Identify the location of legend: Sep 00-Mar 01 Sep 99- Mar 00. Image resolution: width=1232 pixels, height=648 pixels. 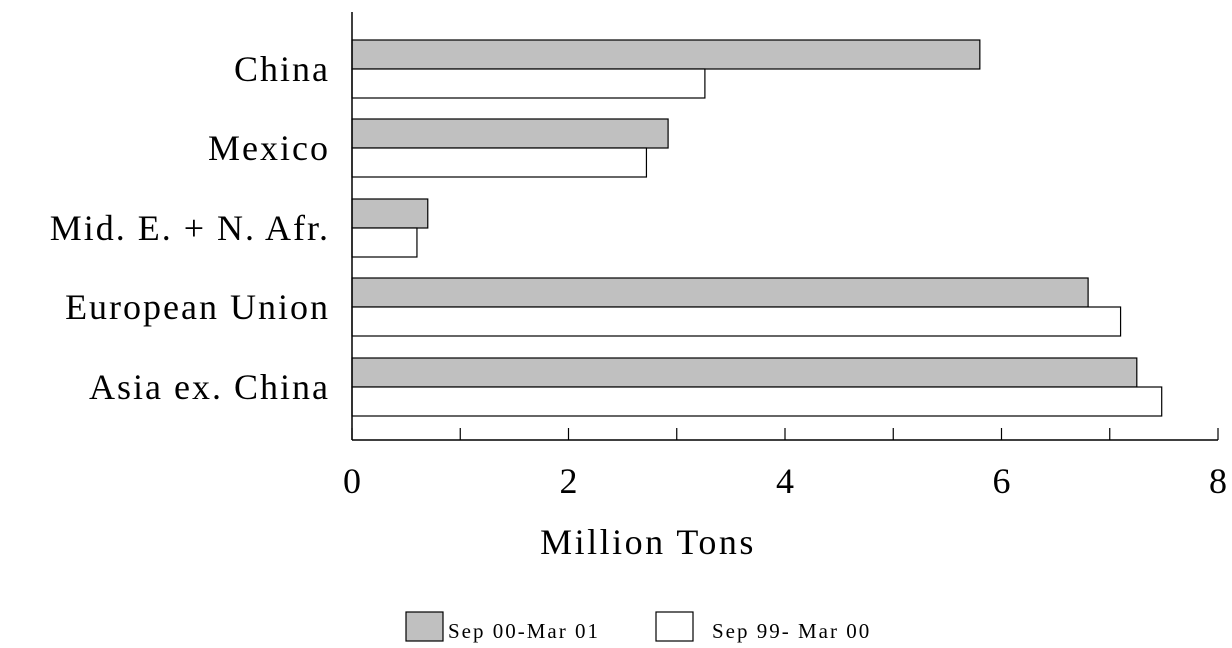
(638, 627).